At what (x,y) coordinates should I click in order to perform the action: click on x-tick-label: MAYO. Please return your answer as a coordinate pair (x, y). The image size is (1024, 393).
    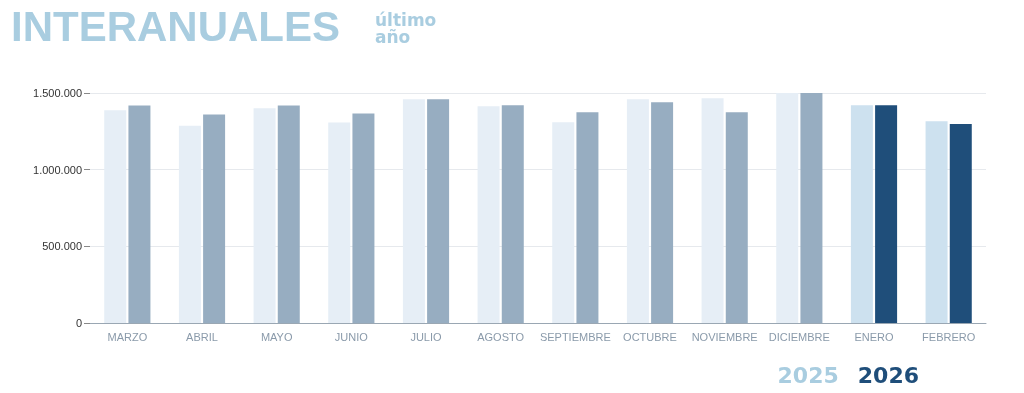
    Looking at the image, I should click on (276, 336).